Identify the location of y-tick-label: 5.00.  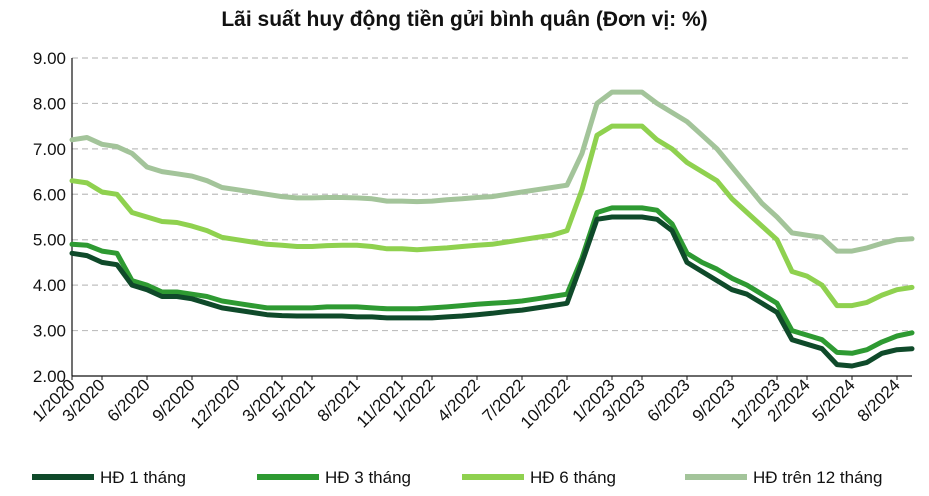
(49, 240).